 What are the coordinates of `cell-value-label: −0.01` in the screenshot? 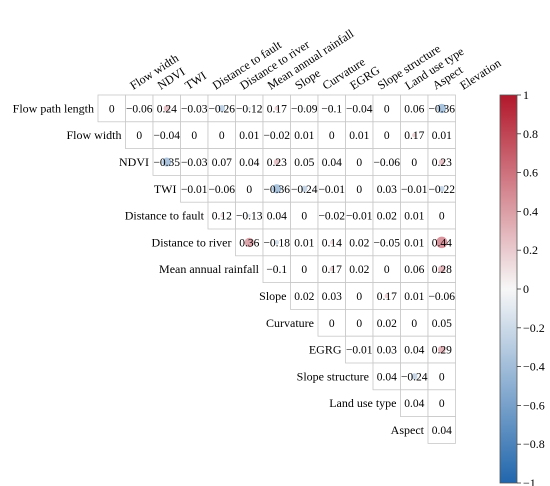 It's located at (331, 190).